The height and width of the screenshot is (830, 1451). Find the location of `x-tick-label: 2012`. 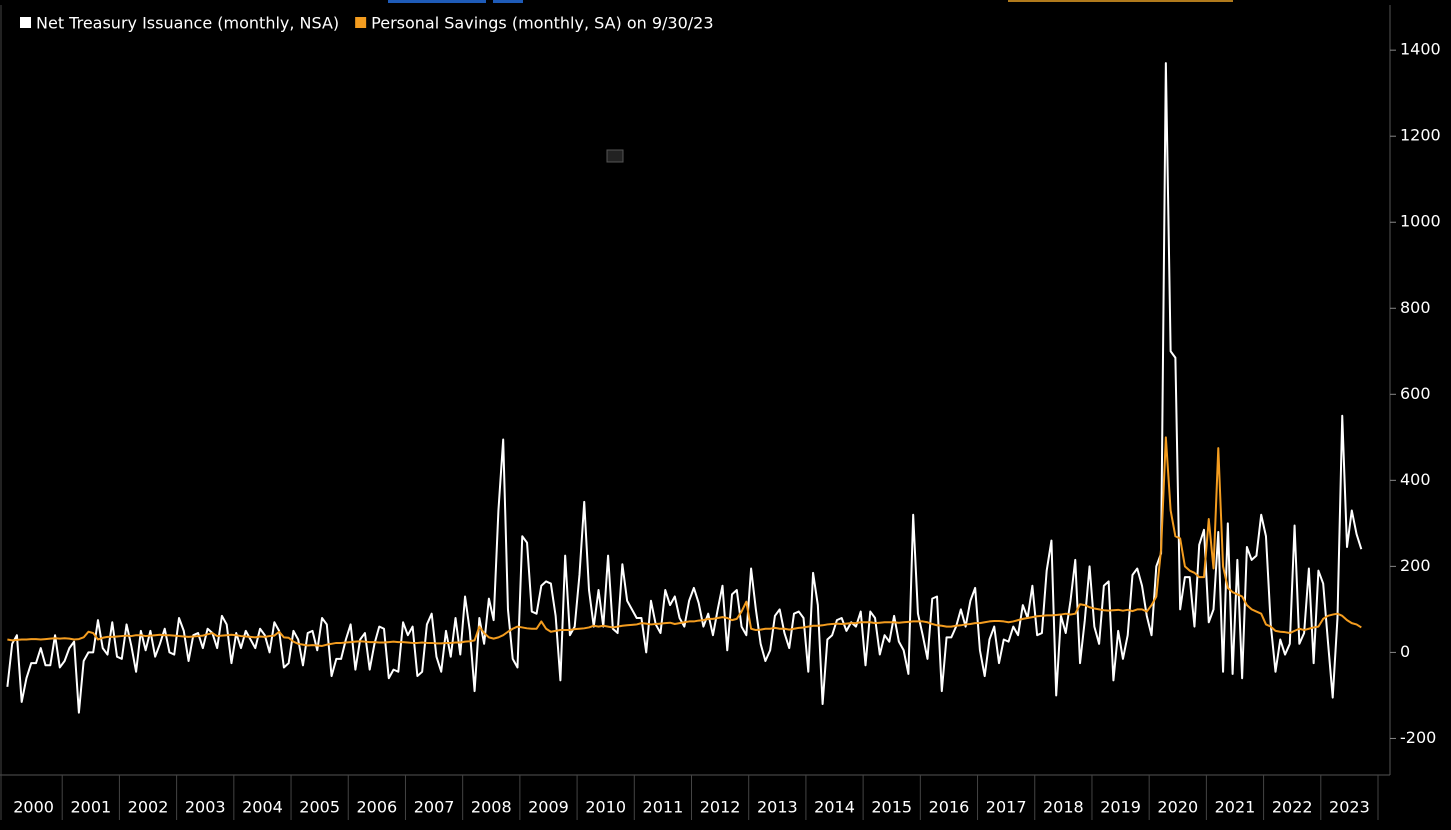

x-tick-label: 2012 is located at coordinates (720, 807).